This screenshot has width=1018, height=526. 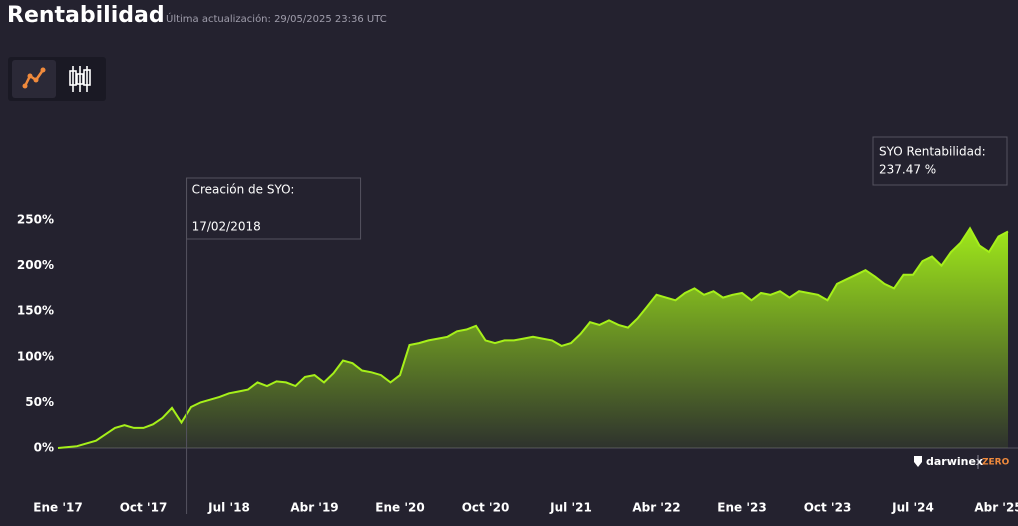 I want to click on annotation-title: Creación de SYO:, so click(x=243, y=190).